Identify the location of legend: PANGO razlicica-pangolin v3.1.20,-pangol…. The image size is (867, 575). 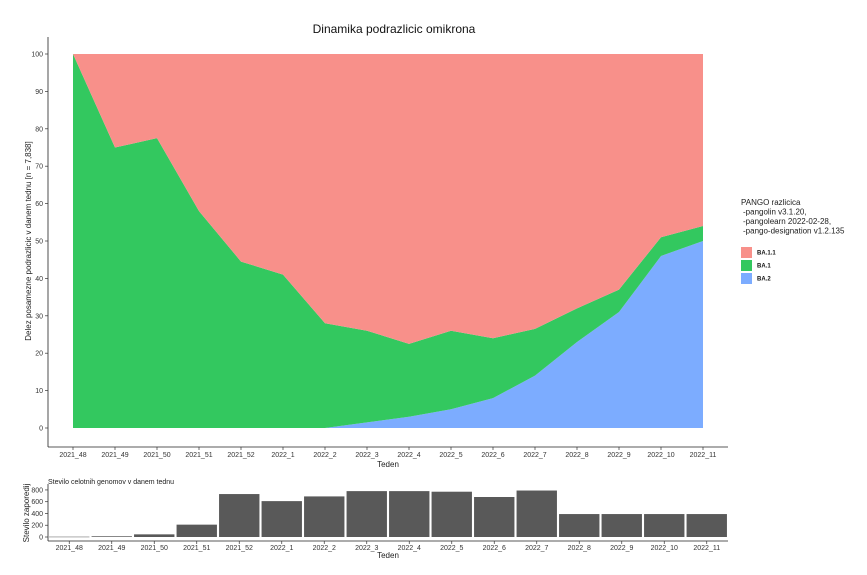
(793, 241).